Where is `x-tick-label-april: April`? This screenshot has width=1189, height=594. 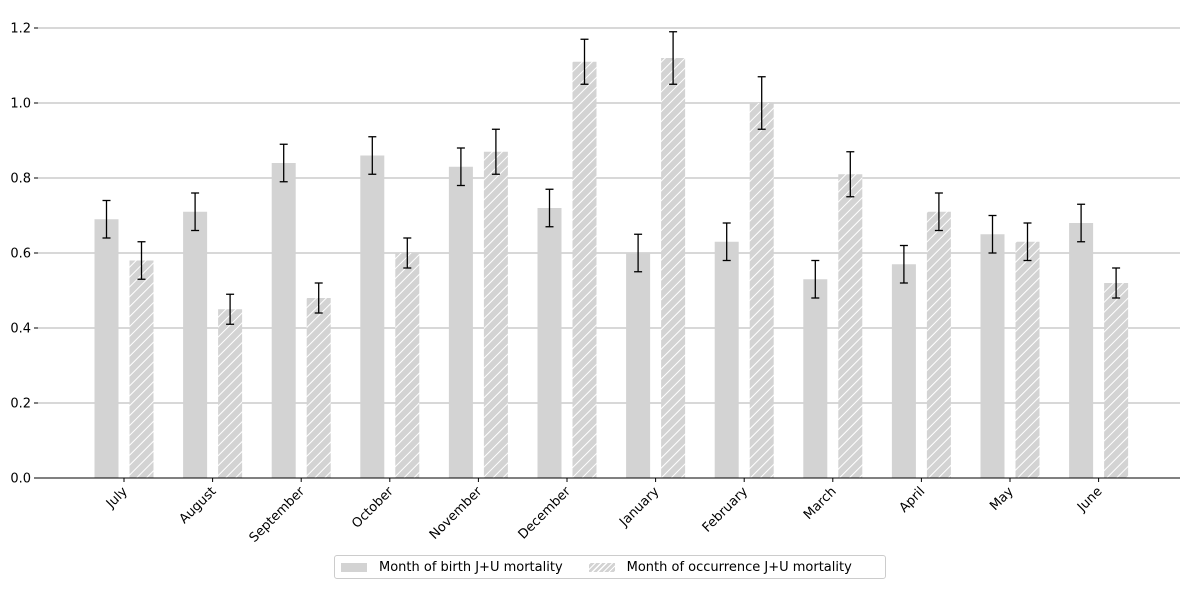
x-tick-label-april: April is located at coordinates (913, 500).